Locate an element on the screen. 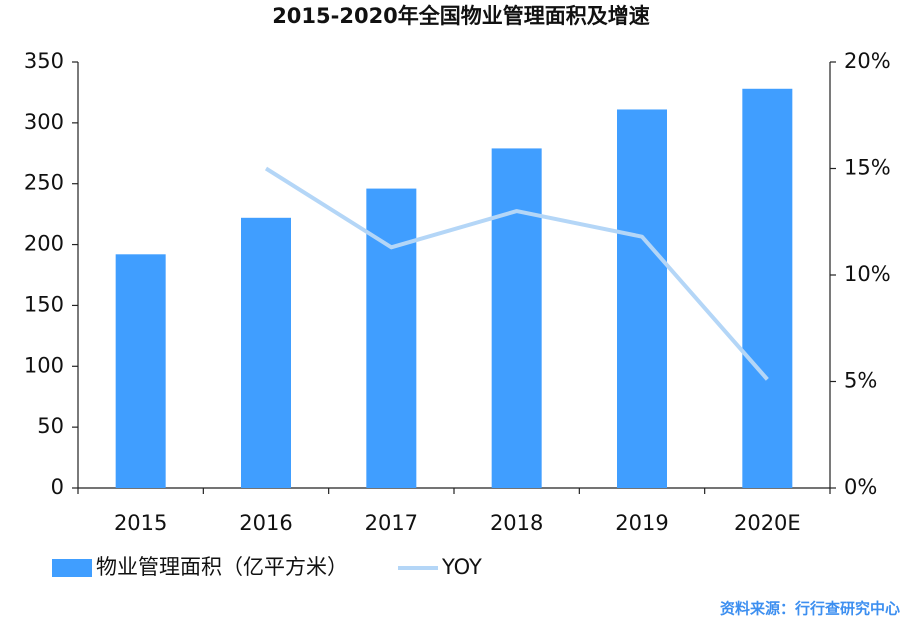 The image size is (922, 625). chart-title: 2015-2020年全国物业管理面积及增速 is located at coordinates (461, 16).